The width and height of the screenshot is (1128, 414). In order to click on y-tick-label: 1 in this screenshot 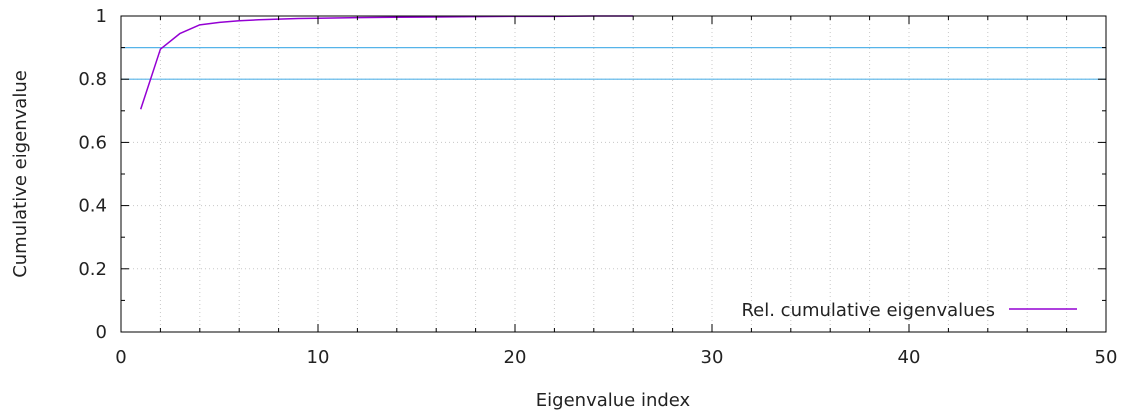, I will do `click(101, 16)`.